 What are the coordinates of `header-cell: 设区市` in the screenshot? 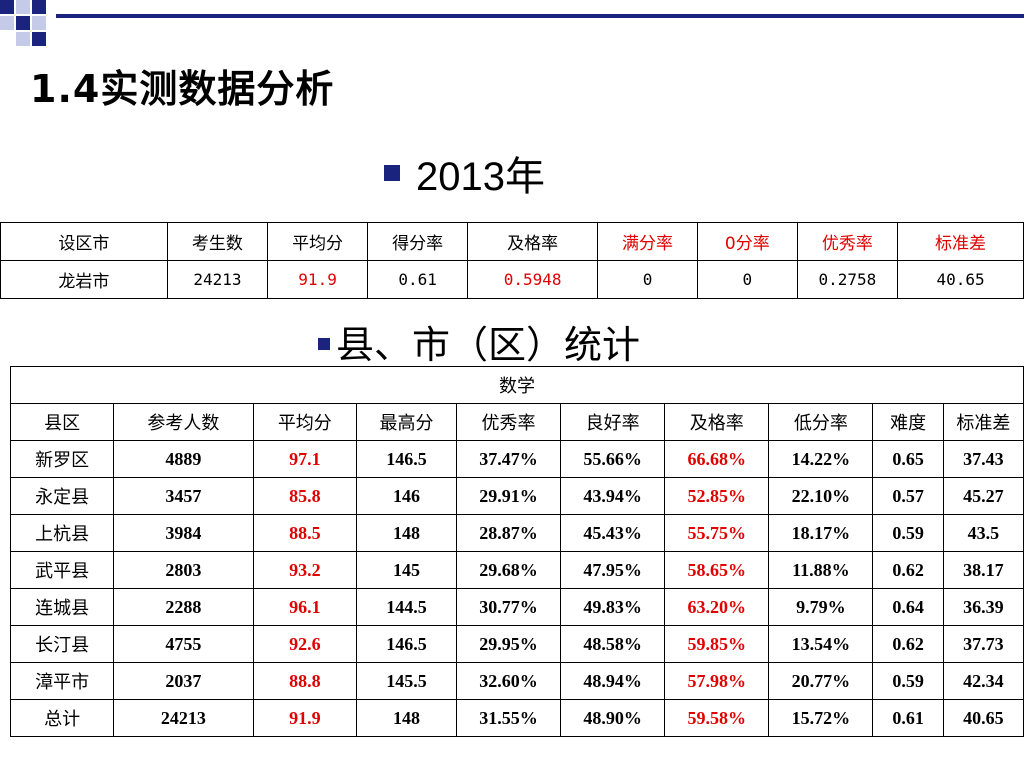 It's located at (84, 241).